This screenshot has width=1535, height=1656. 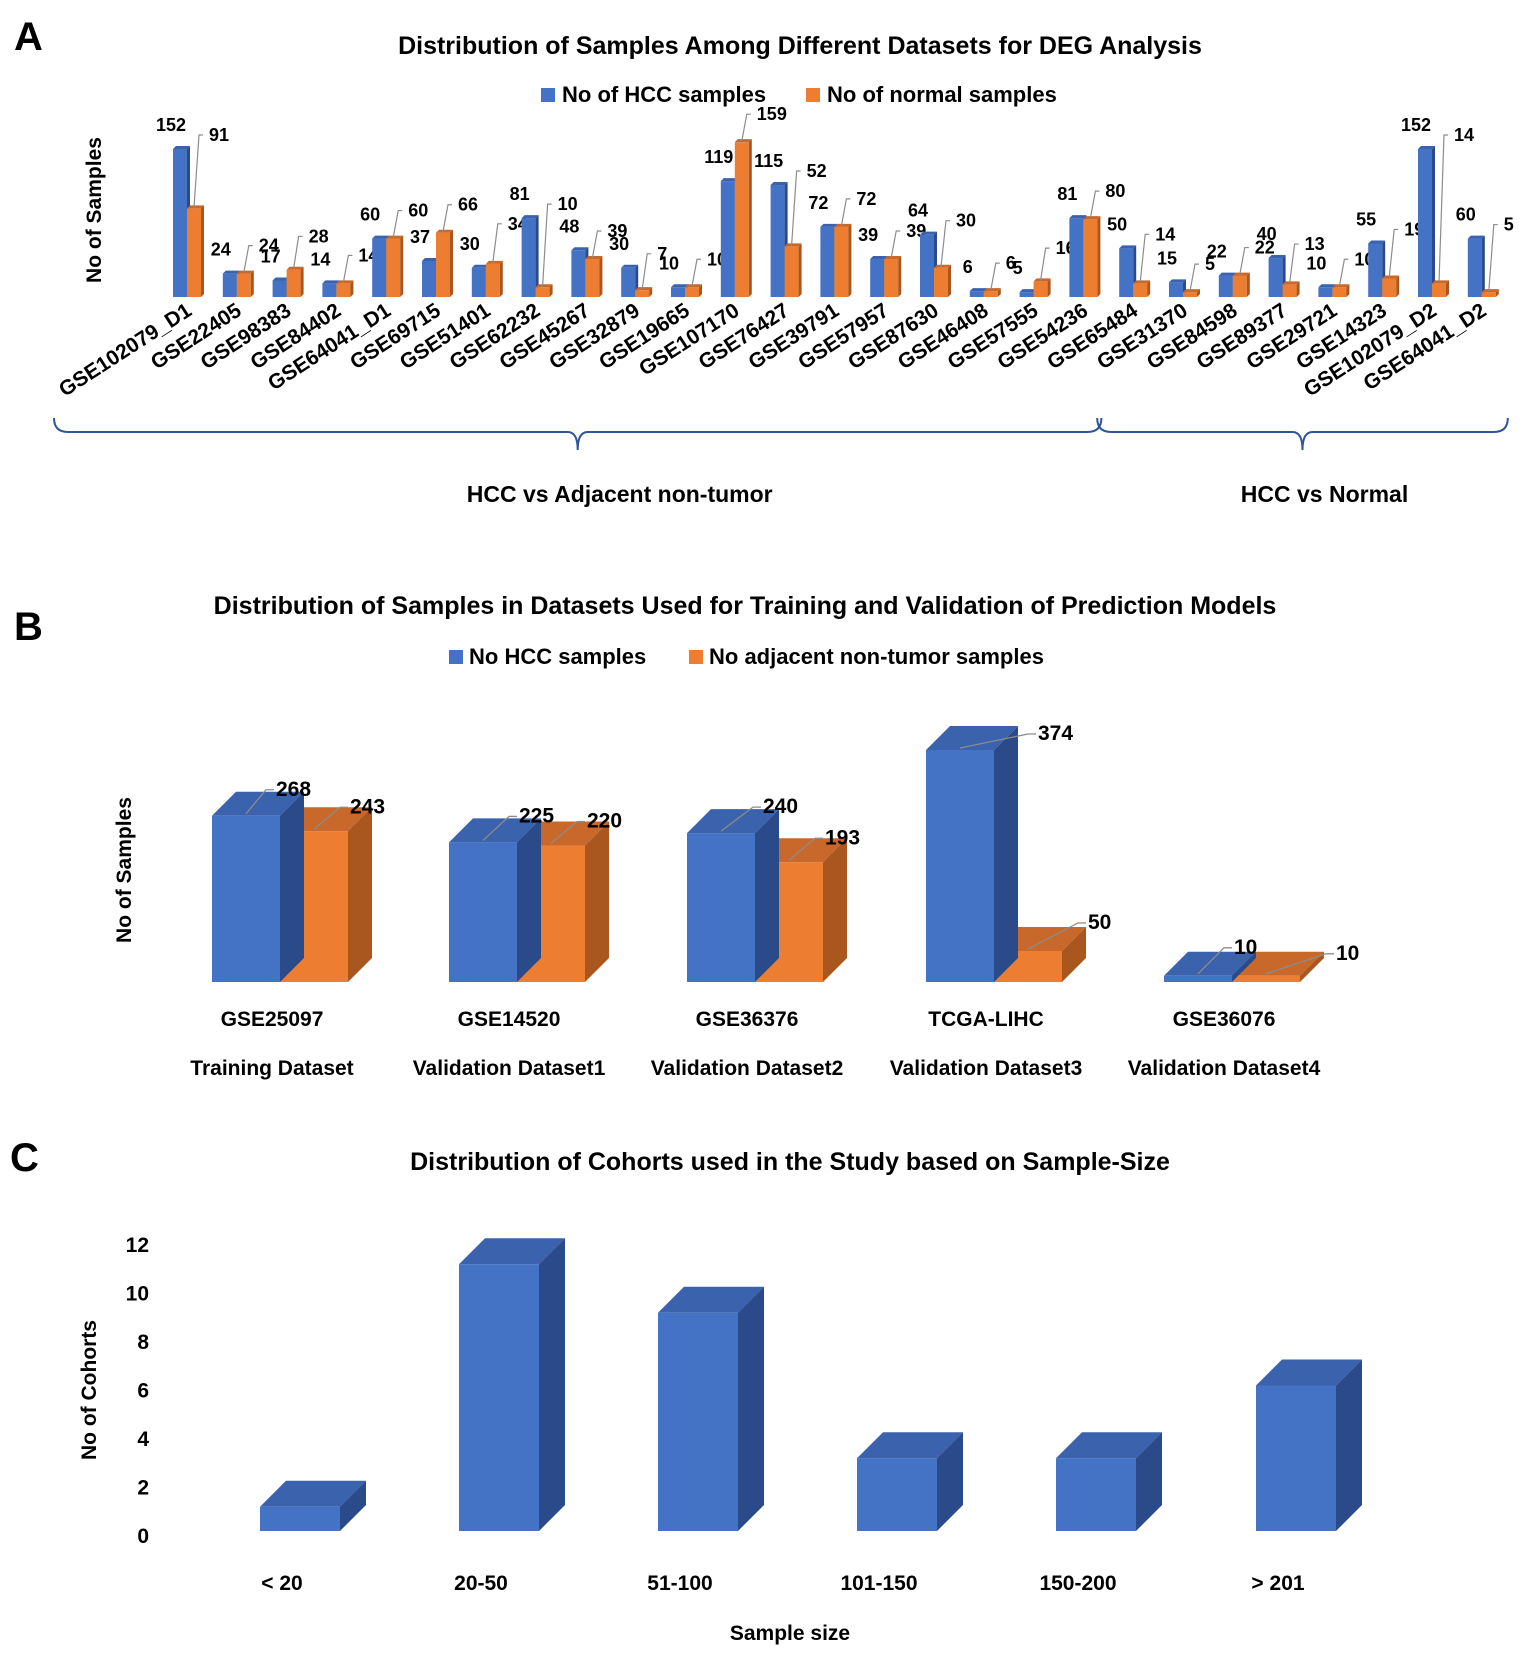 What do you see at coordinates (1092, 218) in the screenshot?
I see `bar-normal-gse54236-top` at bounding box center [1092, 218].